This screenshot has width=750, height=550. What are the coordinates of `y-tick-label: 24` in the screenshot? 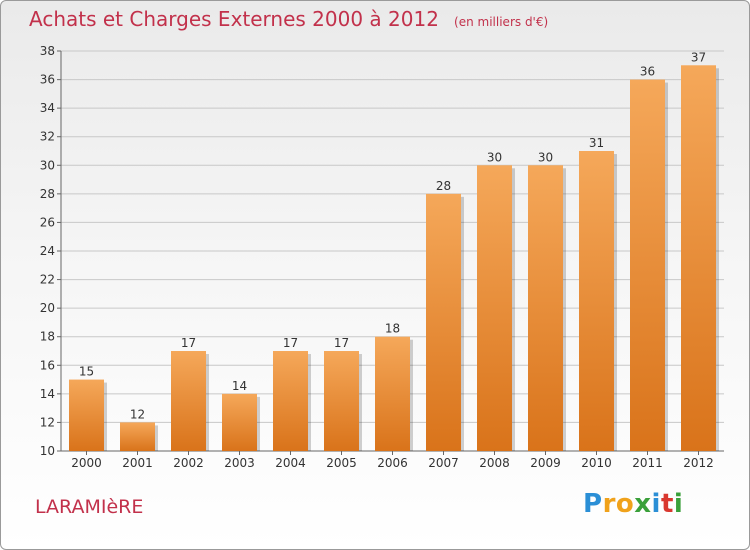 It's located at (47, 251).